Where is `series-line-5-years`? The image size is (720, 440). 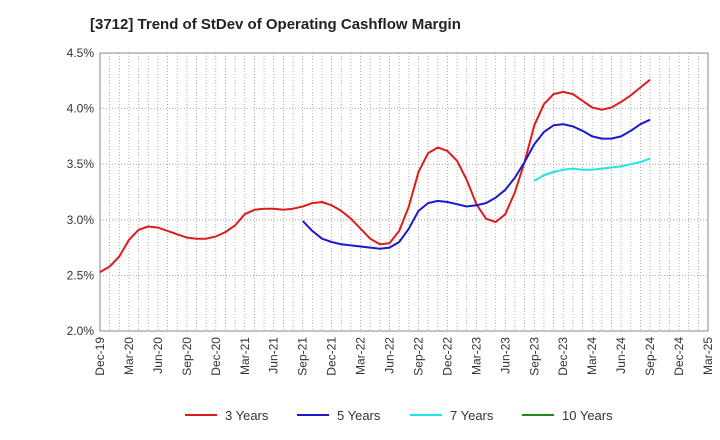 series-line-5-years is located at coordinates (476, 184).